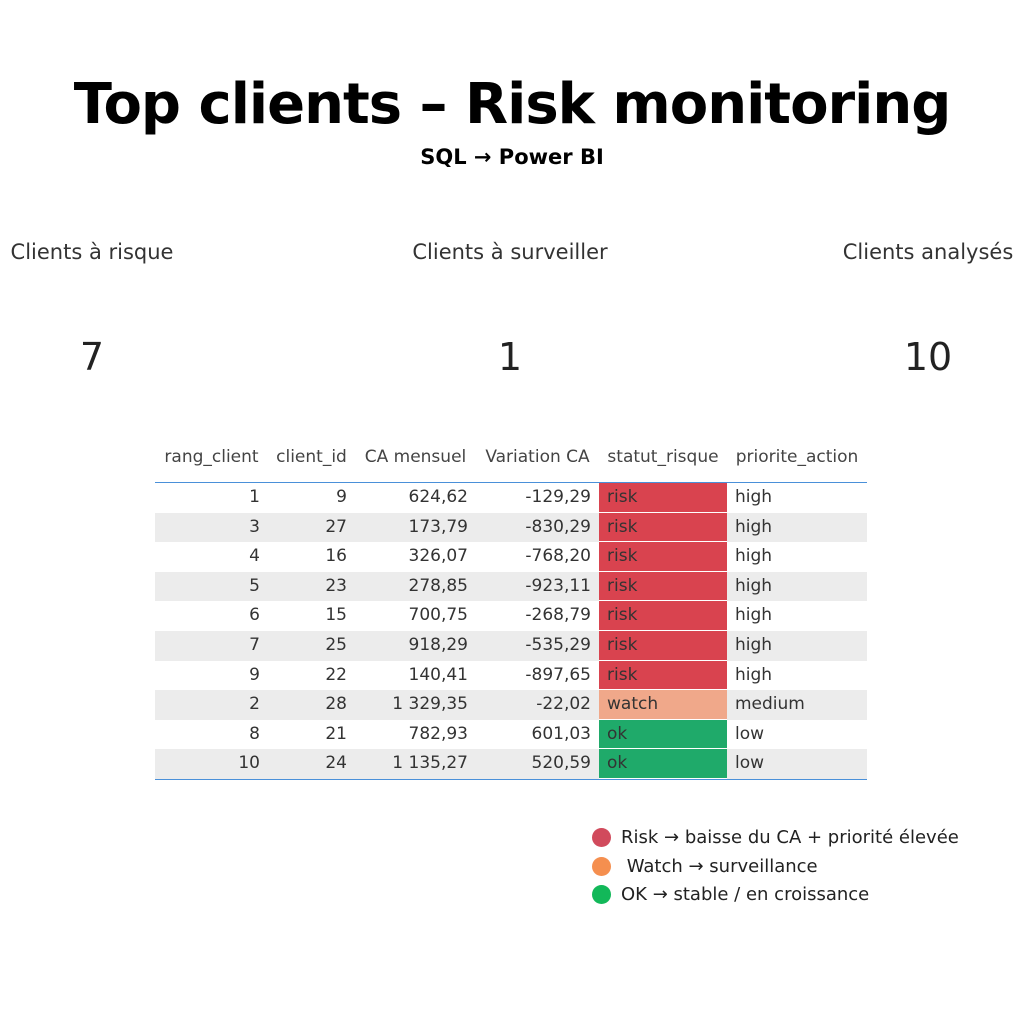 The height and width of the screenshot is (1024, 1024). Describe the element at coordinates (430, 763) in the screenshot. I see `table-cell: 1 135,27` at that location.